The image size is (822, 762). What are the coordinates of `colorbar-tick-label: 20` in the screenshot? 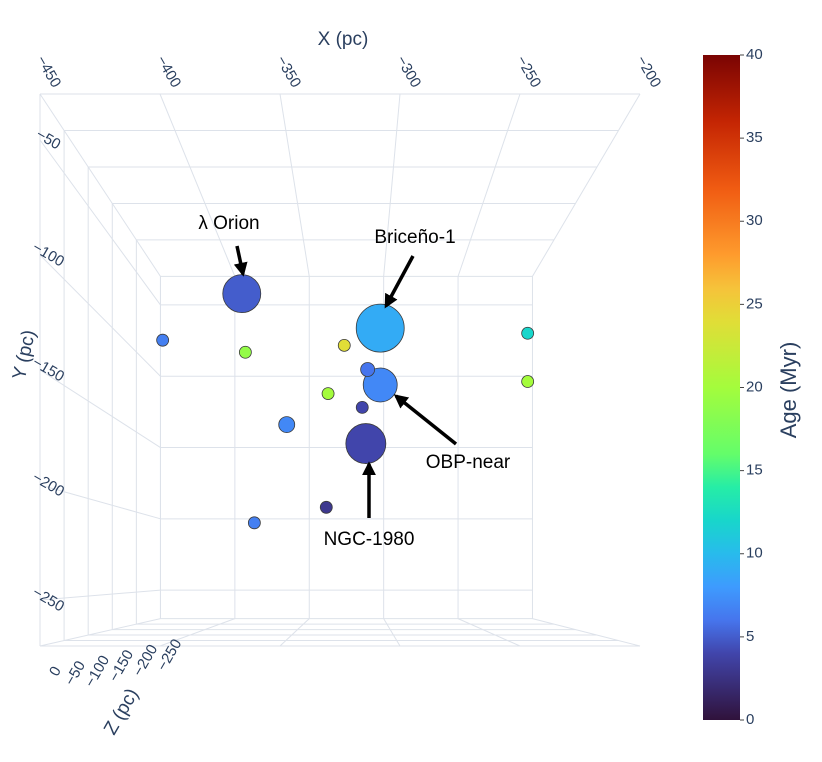 It's located at (754, 386).